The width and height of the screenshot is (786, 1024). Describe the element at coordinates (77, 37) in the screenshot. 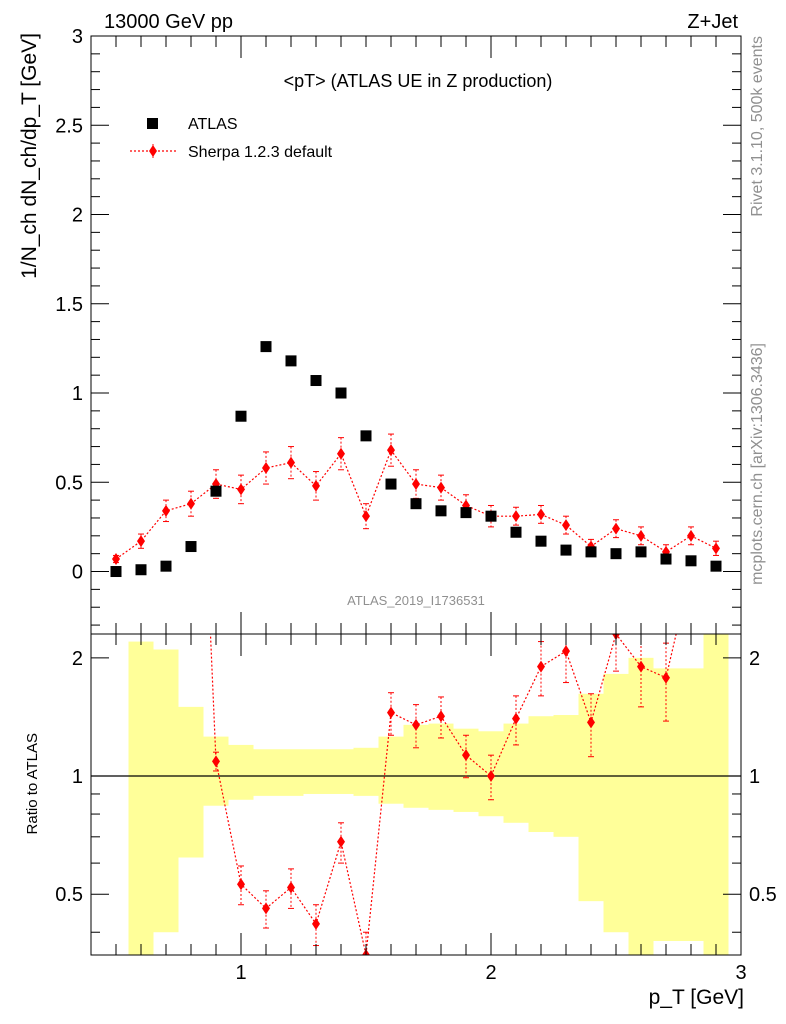

I see `y-tick-label: 3` at that location.